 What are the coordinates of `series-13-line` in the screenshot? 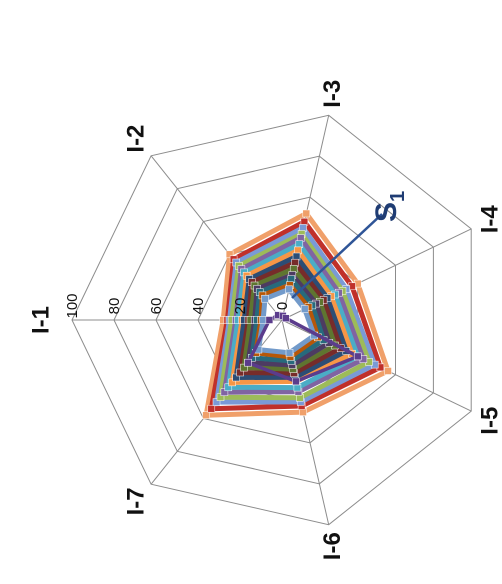 It's located at (287, 321).